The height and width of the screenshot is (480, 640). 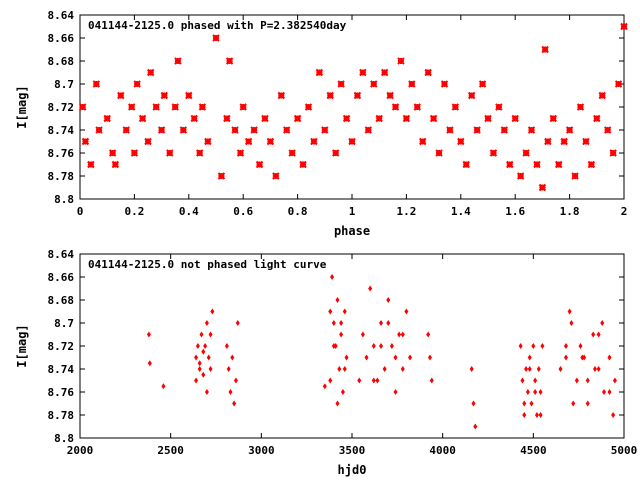 I want to click on y-tick-label: 8.7, so click(x=64, y=323).